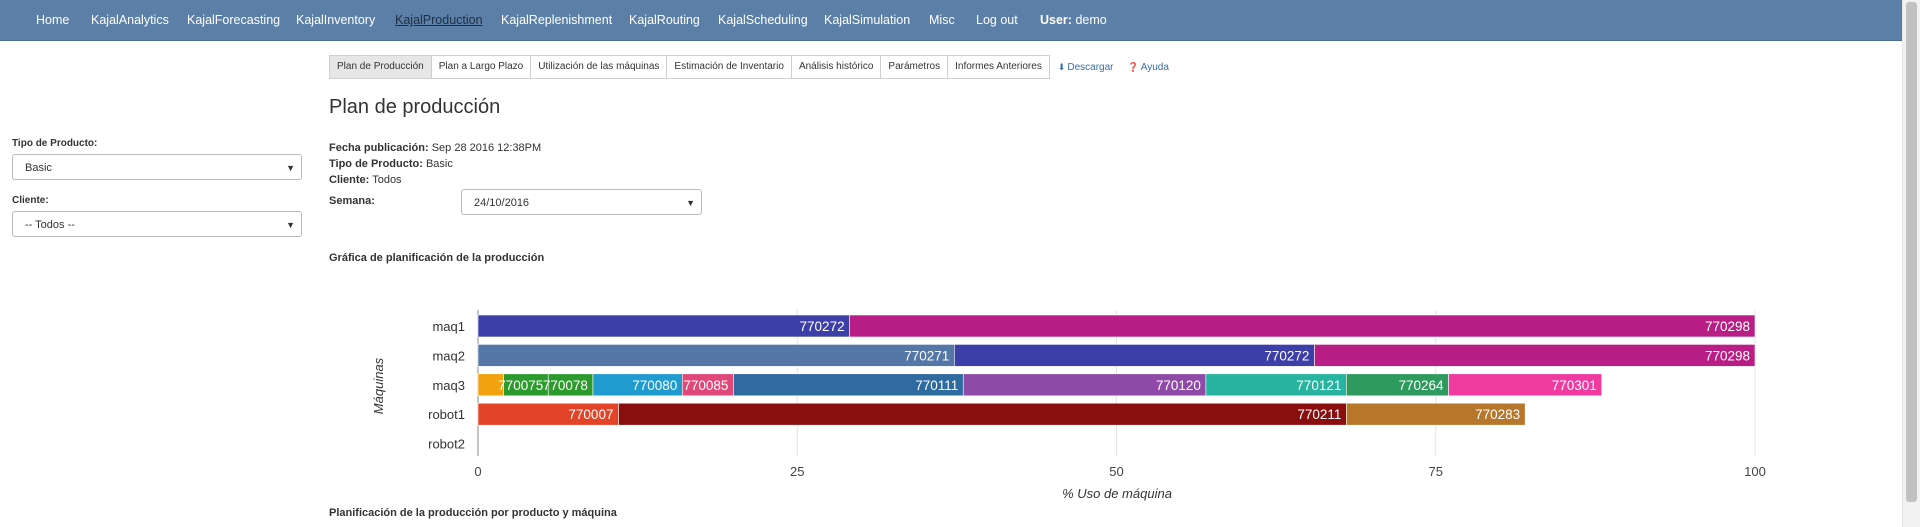 Image resolution: width=1920 pixels, height=527 pixels. I want to click on x-tick-label: 25, so click(797, 471).